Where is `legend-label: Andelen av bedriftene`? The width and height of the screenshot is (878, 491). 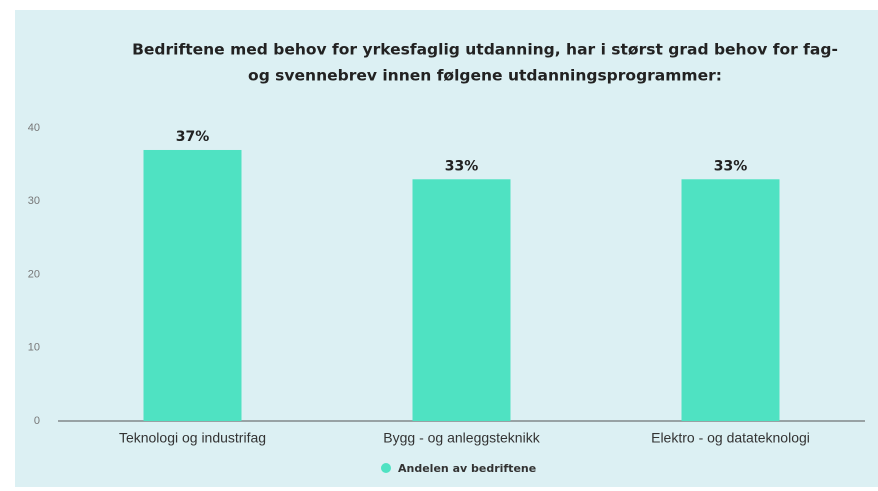 legend-label: Andelen av bedriftene is located at coordinates (467, 468).